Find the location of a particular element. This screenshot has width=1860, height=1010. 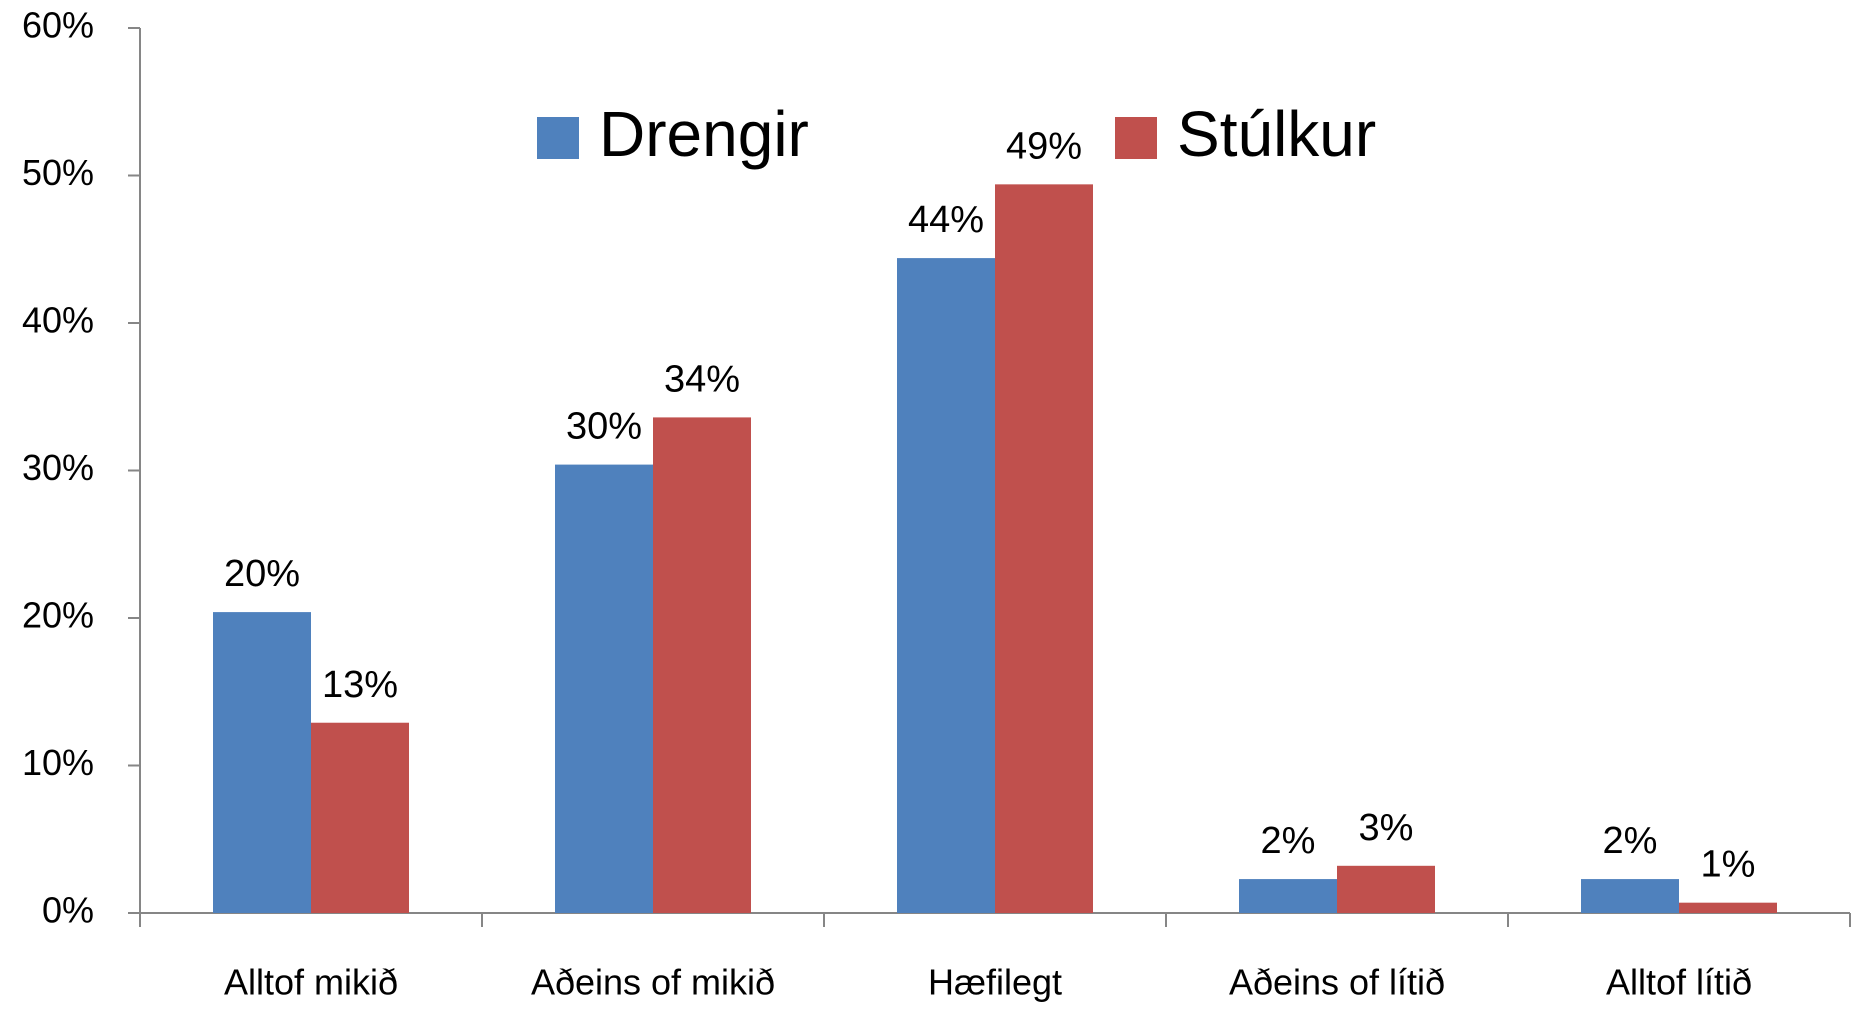

y-tick-label: 20% is located at coordinates (58, 615).